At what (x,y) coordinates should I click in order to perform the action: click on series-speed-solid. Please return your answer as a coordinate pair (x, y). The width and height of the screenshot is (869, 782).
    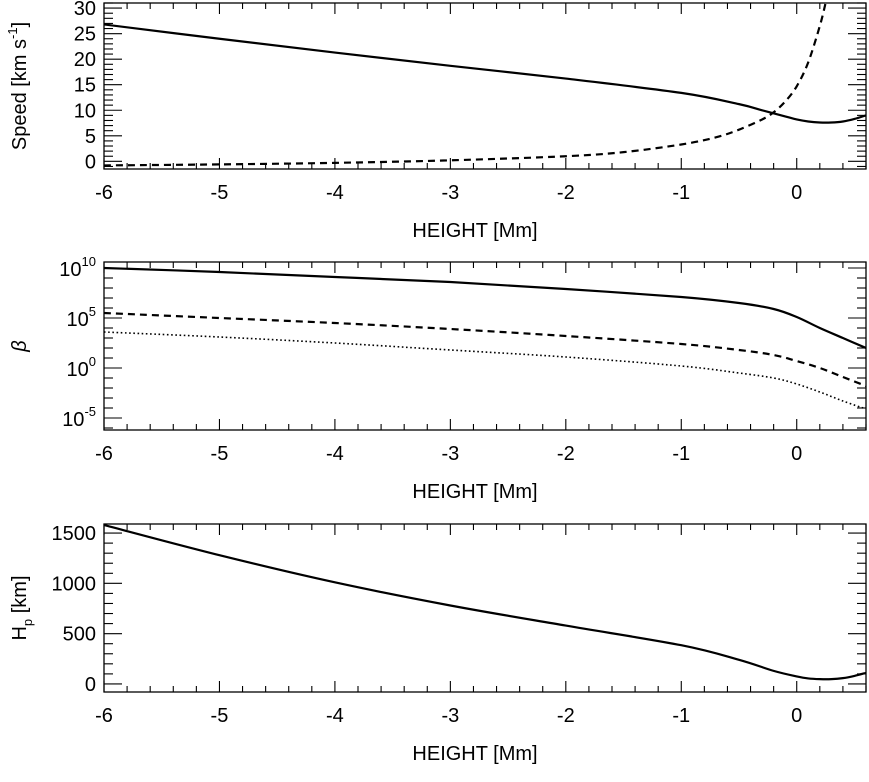
    Looking at the image, I should click on (485, 73).